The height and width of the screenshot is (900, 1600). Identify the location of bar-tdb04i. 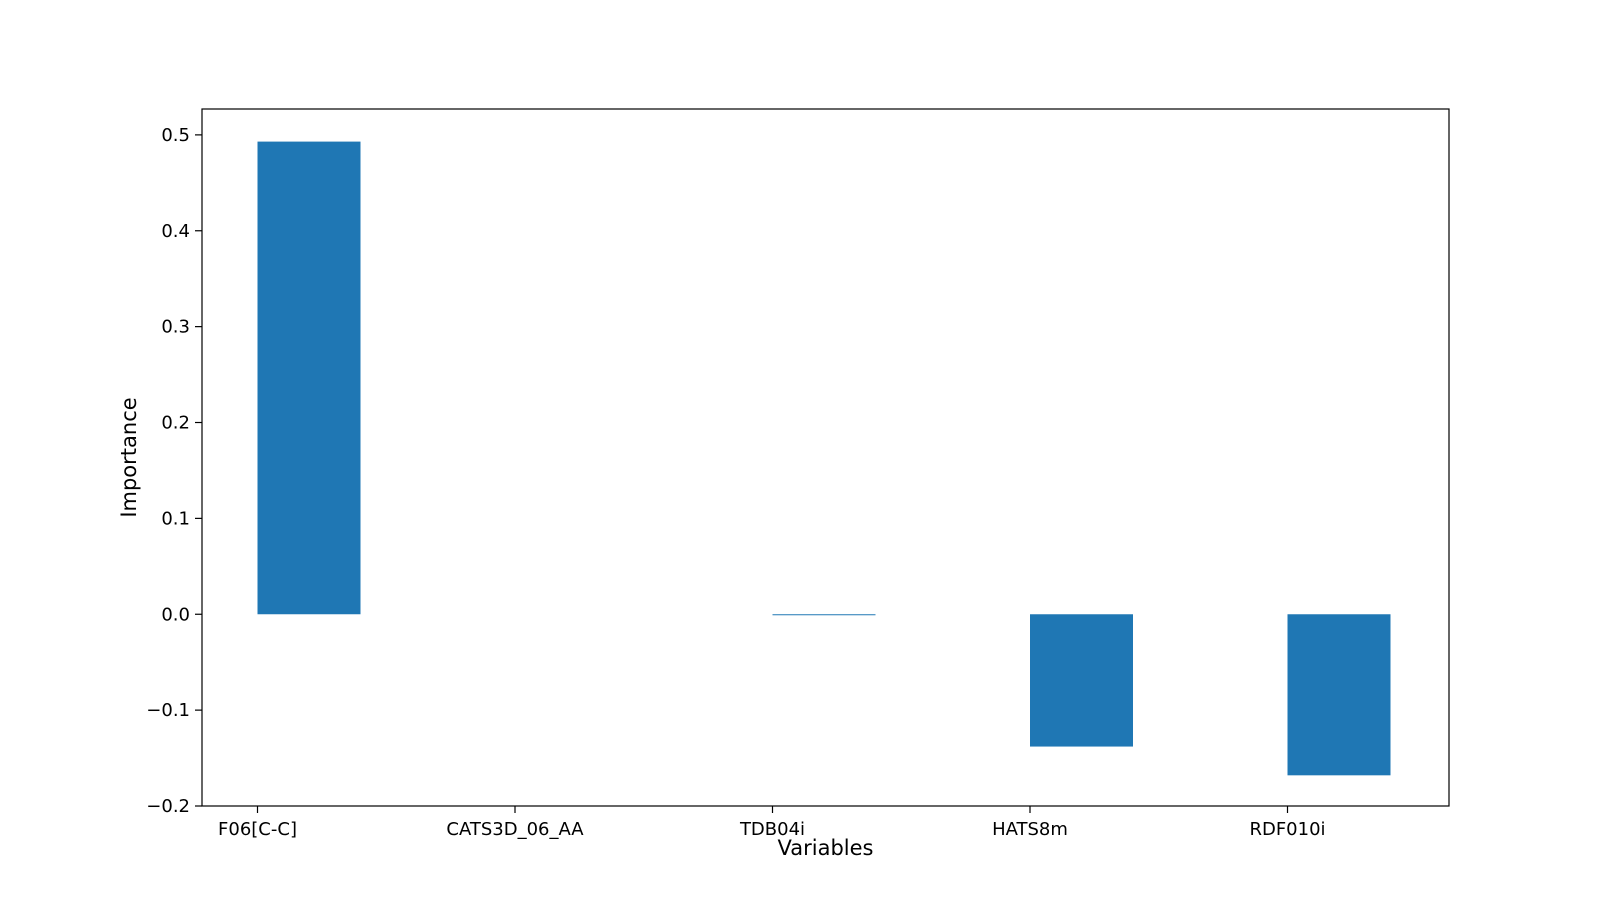
(824, 615).